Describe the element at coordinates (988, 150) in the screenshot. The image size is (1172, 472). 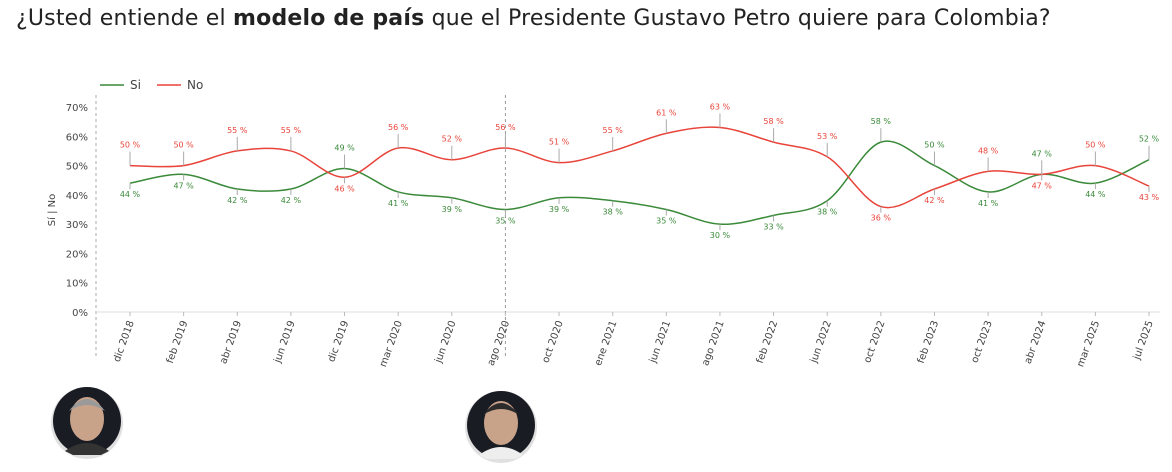
I see `data-label-no: 48 %` at that location.